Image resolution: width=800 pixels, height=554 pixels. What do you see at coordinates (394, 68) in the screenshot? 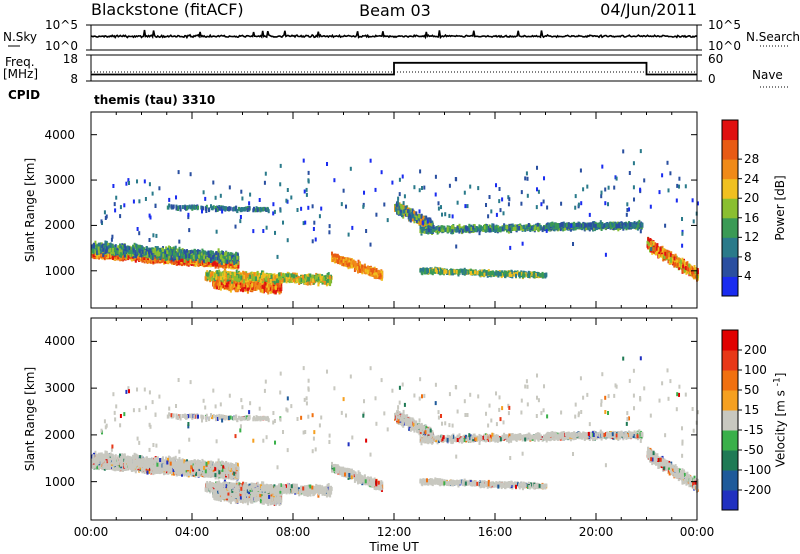
I see `freq-line` at bounding box center [394, 68].